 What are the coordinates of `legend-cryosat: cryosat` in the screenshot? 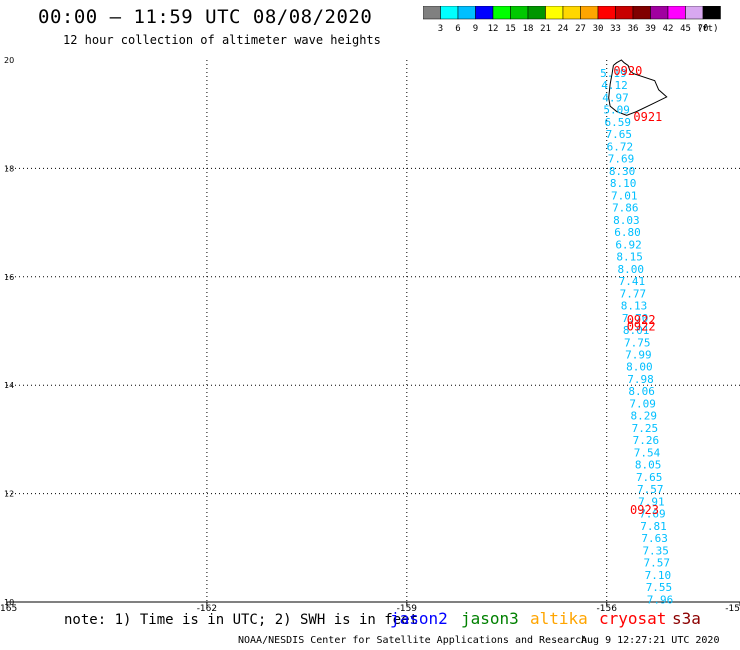 It's located at (633, 618).